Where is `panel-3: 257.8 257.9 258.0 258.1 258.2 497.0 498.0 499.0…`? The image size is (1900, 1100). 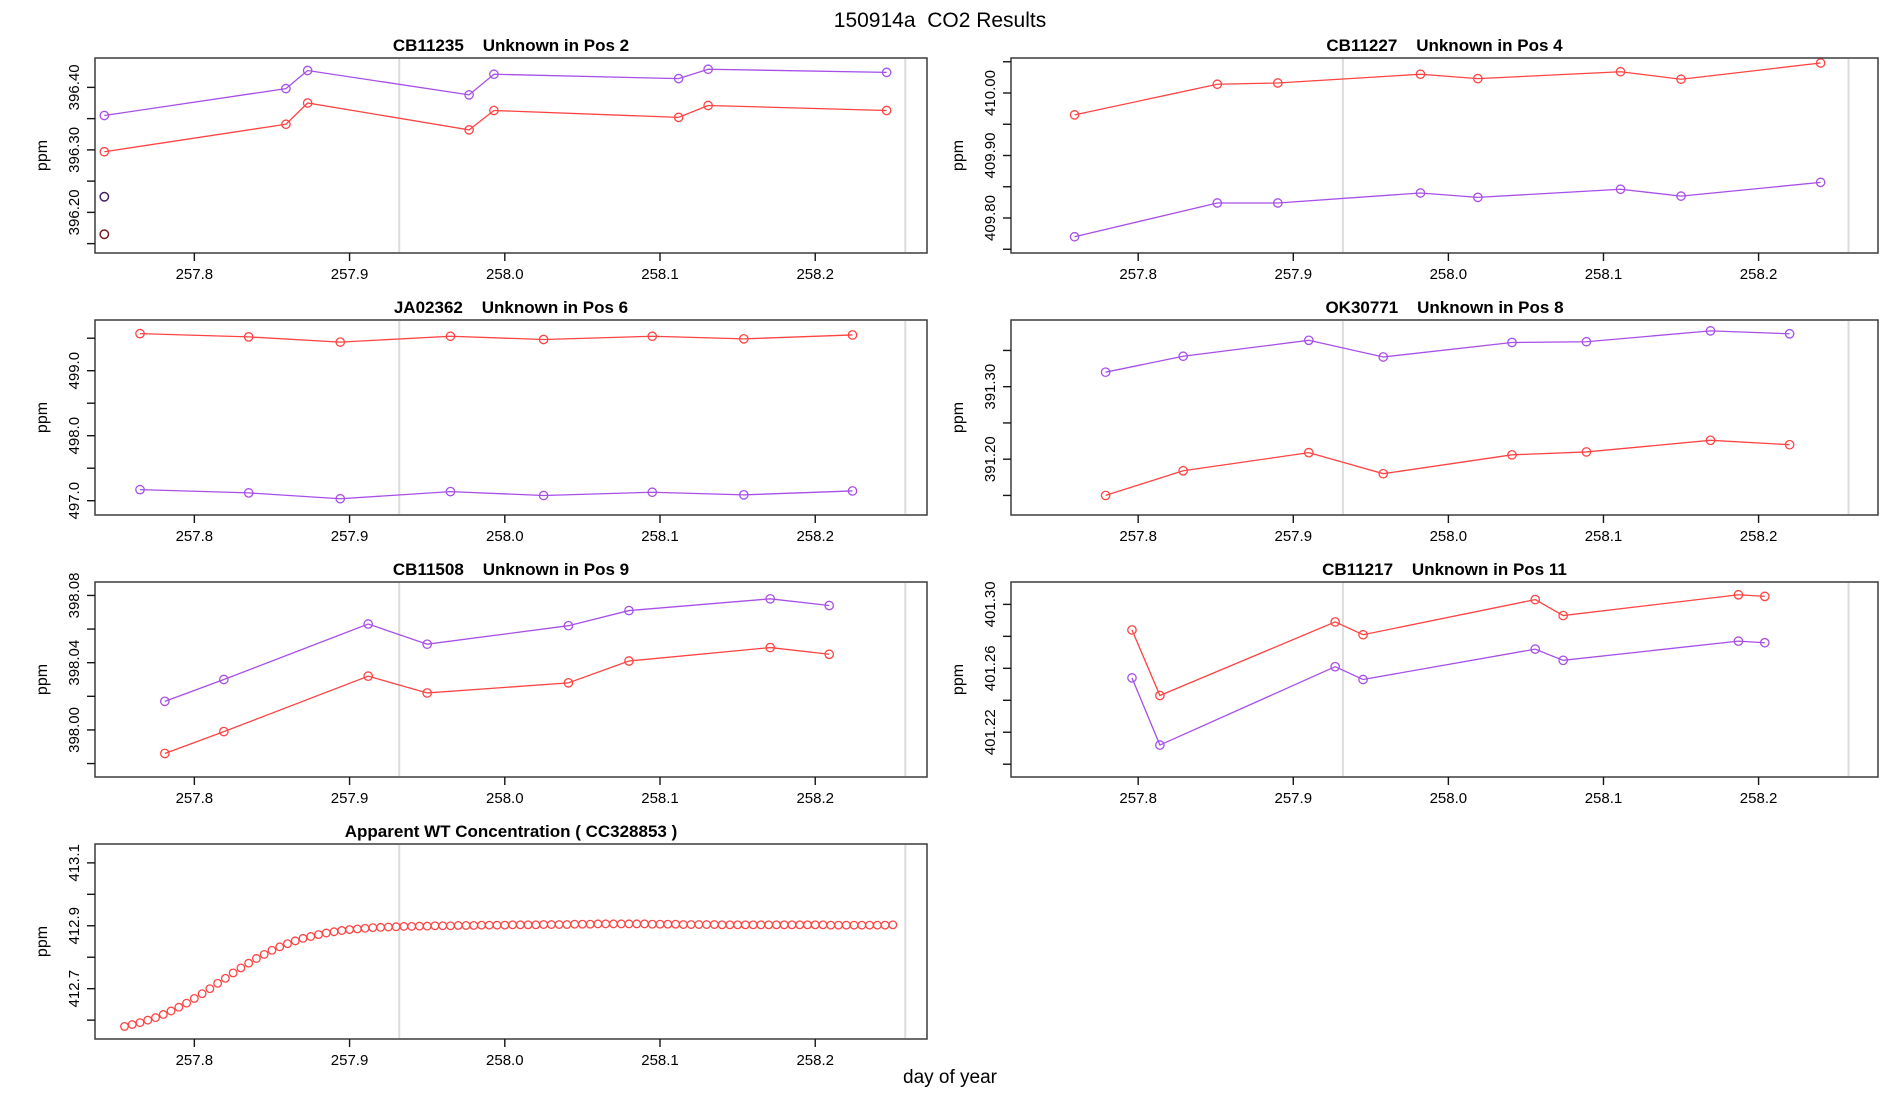 panel-3: 257.8 257.9 258.0 258.1 258.2 497.0 498.0 499.0… is located at coordinates (481, 421).